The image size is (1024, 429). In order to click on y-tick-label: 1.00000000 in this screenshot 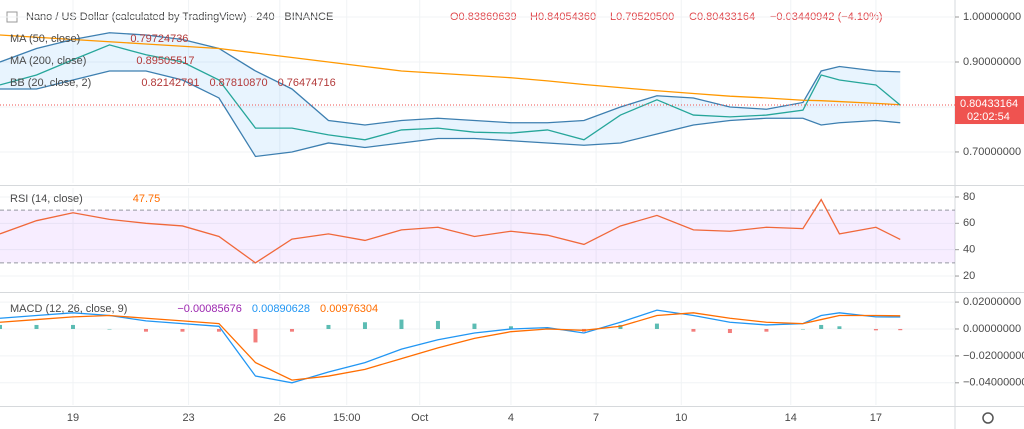, I will do `click(992, 17)`.